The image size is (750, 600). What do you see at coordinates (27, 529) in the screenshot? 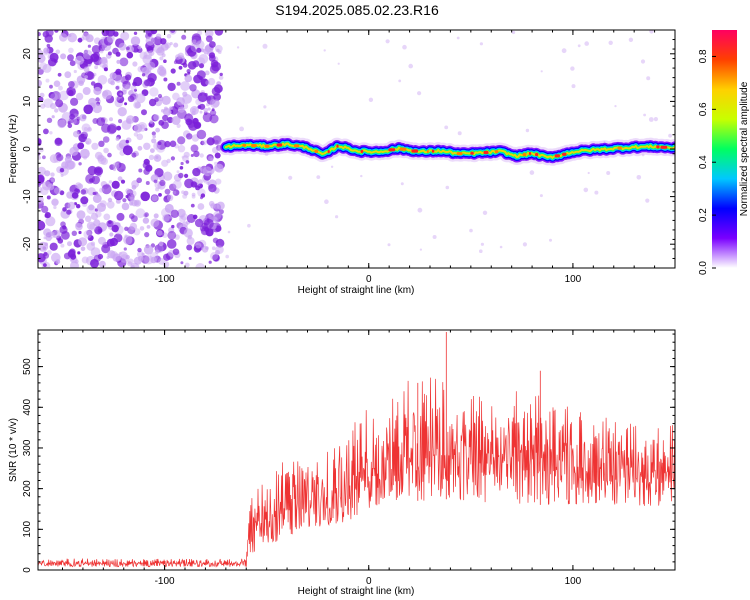
I see `y-tick-label: 100` at bounding box center [27, 529].